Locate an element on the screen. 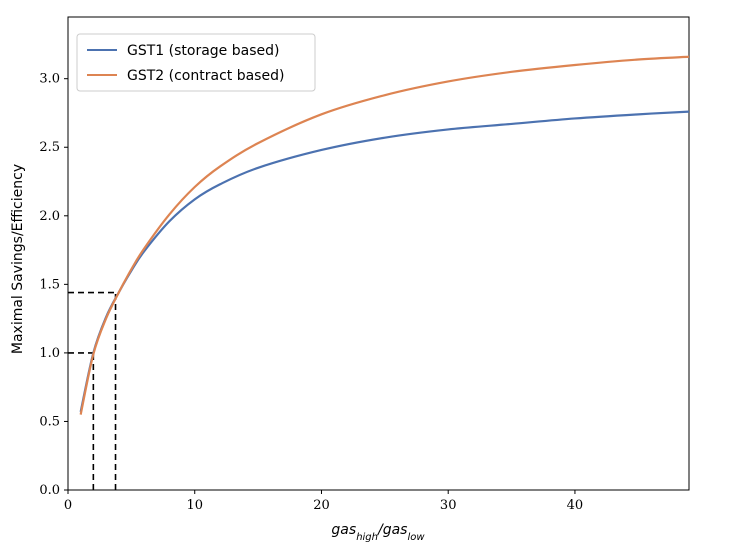  y-tick-label: 1.5 is located at coordinates (49, 284).